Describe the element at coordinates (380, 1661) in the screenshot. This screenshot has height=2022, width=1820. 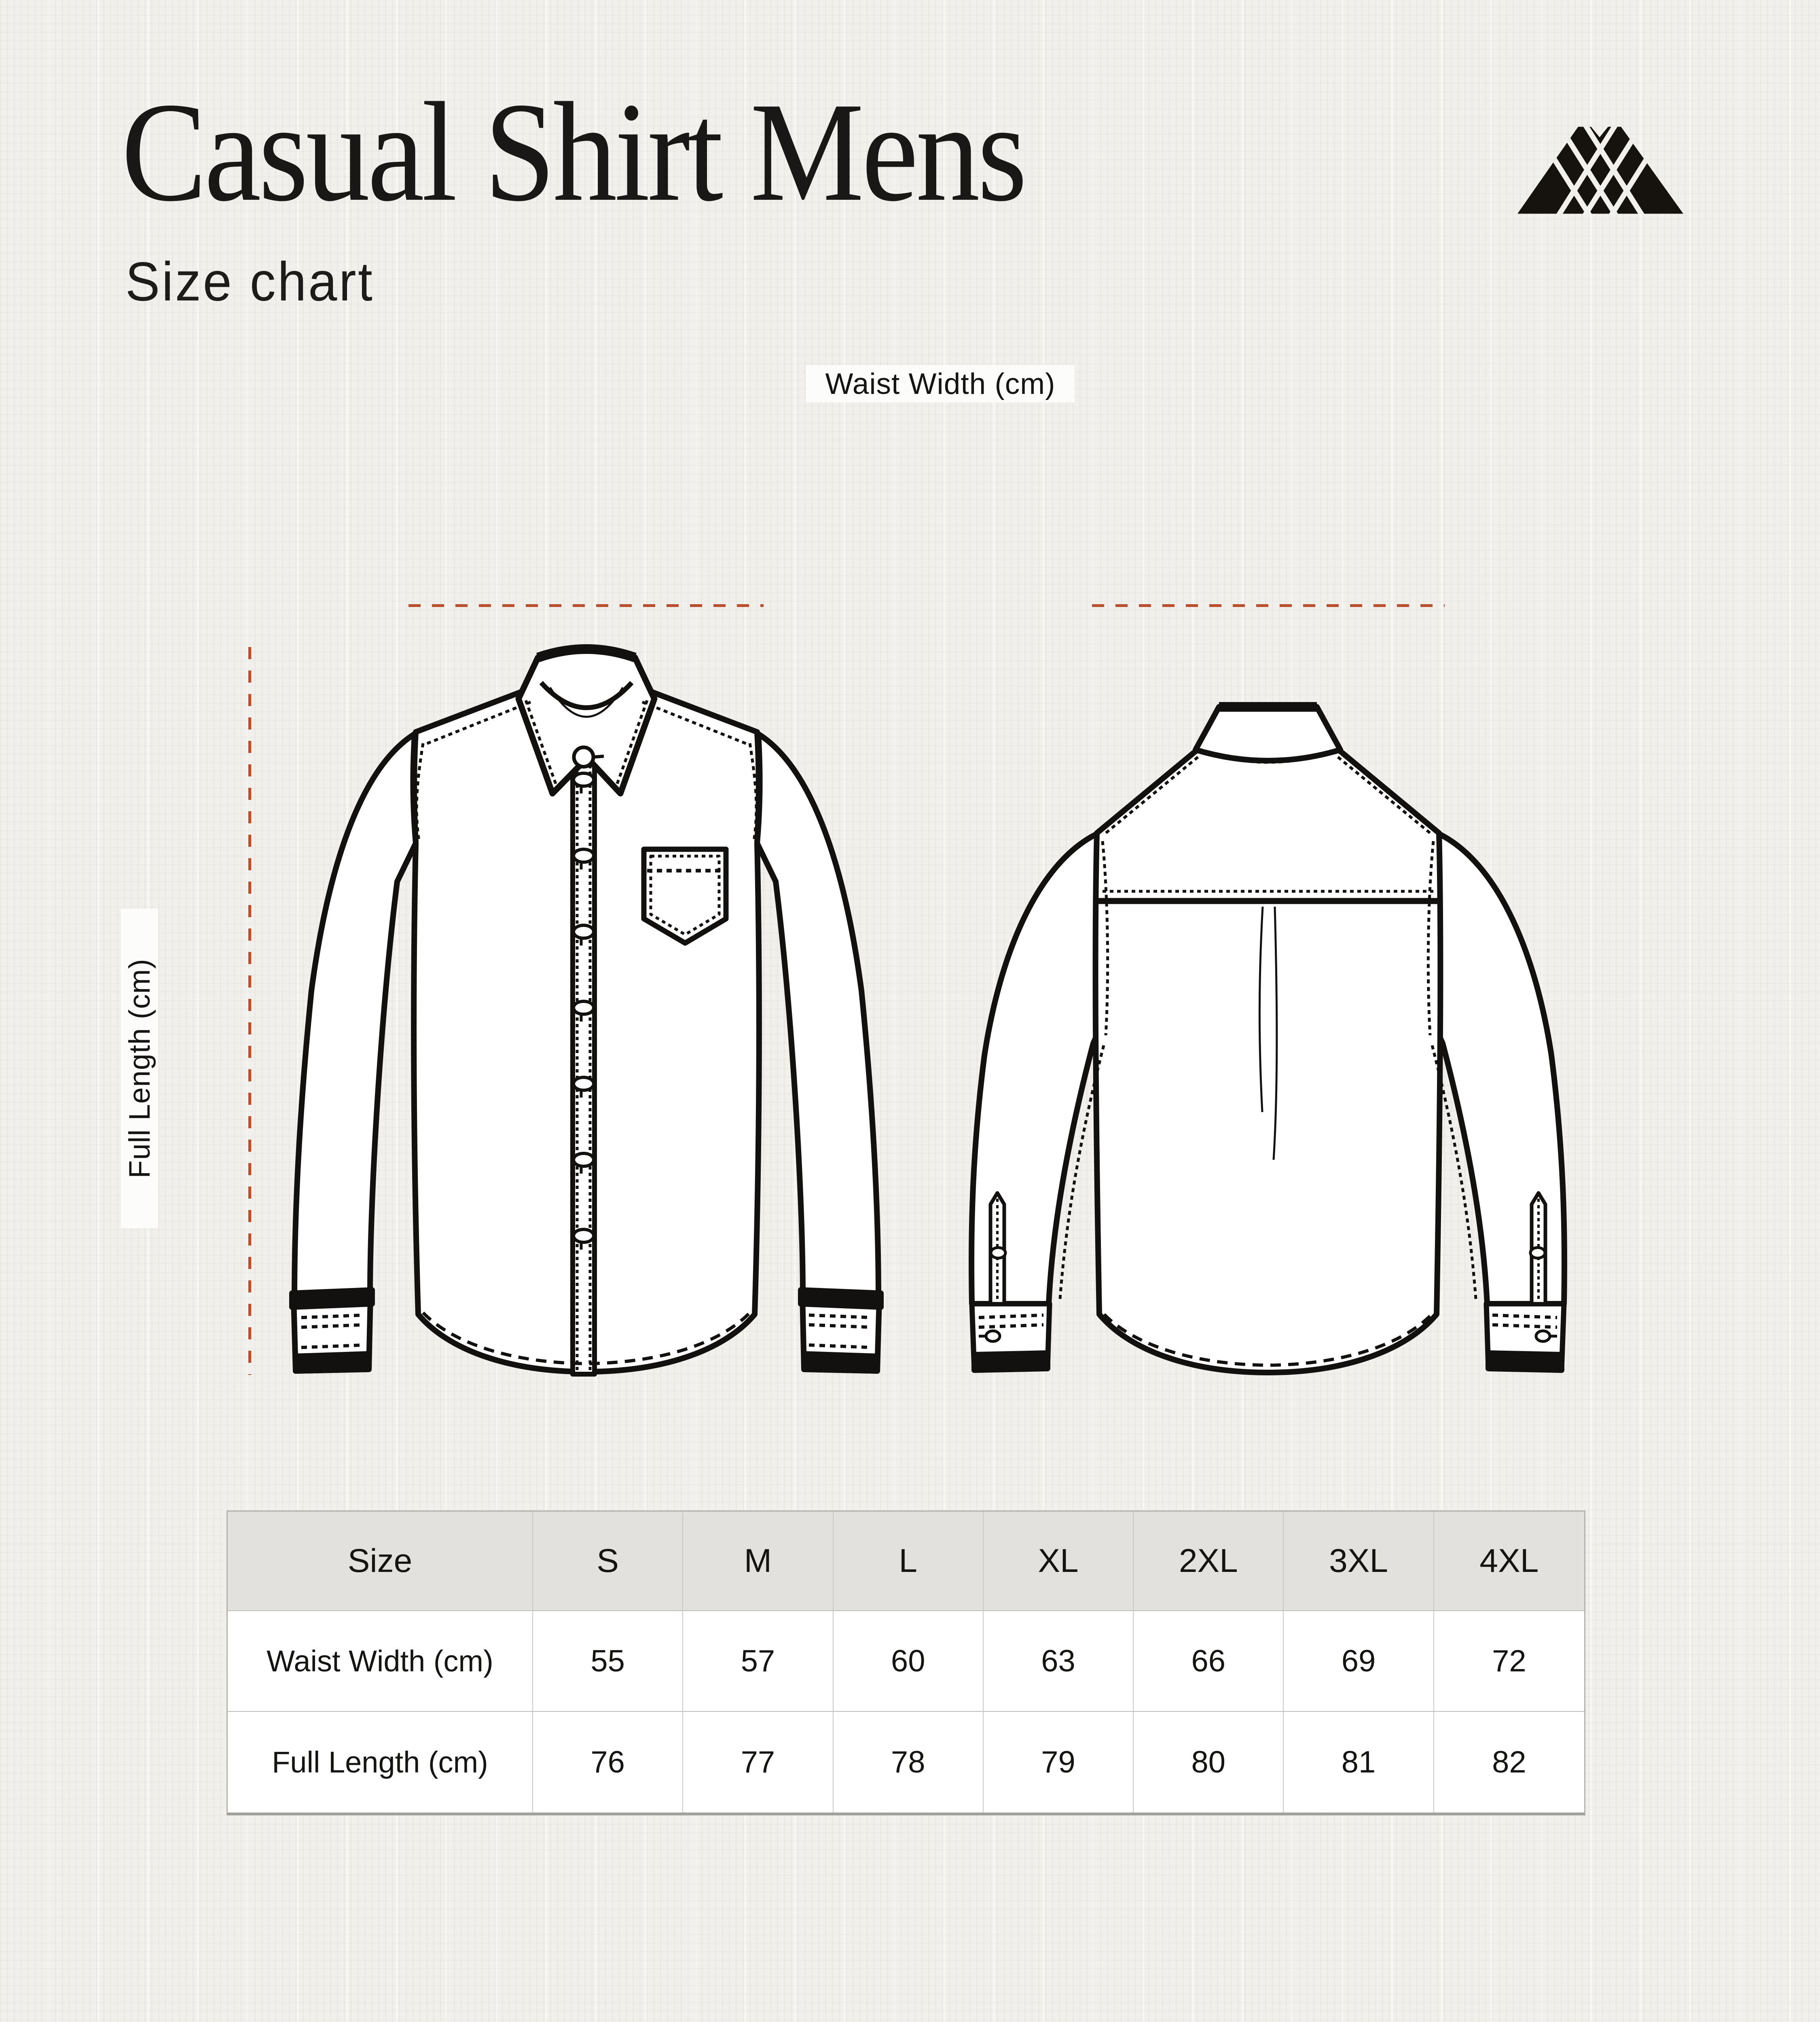
I see `row-label-waist-width: Waist Width (cm)` at that location.